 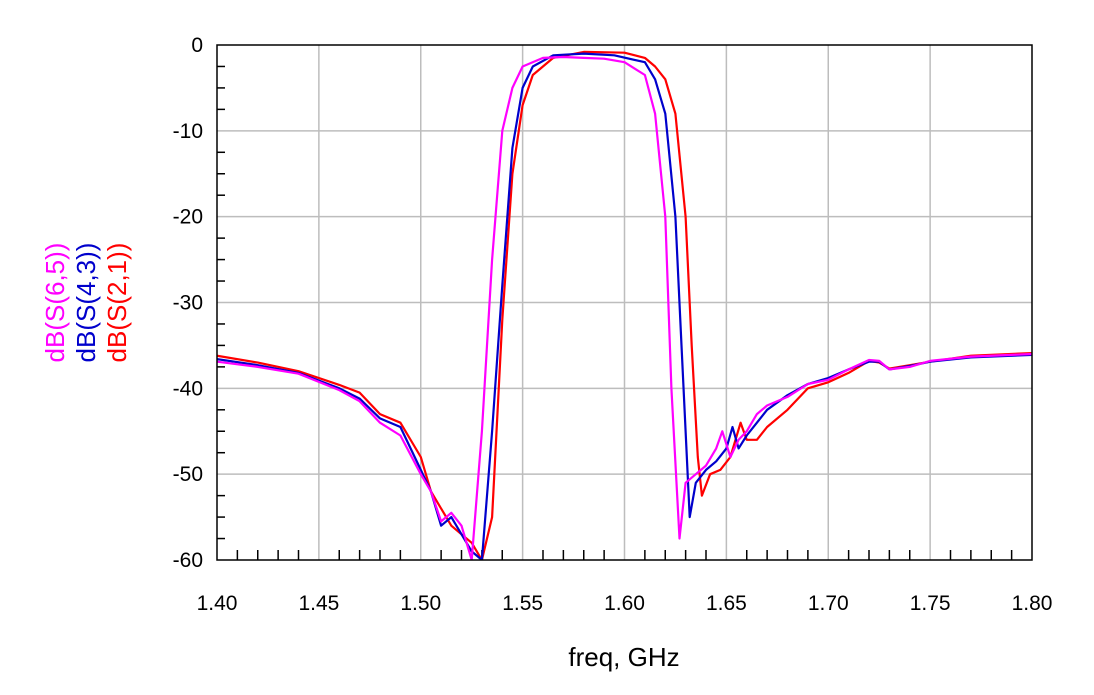 I want to click on x-tick-label: 1.50, so click(x=420, y=603).